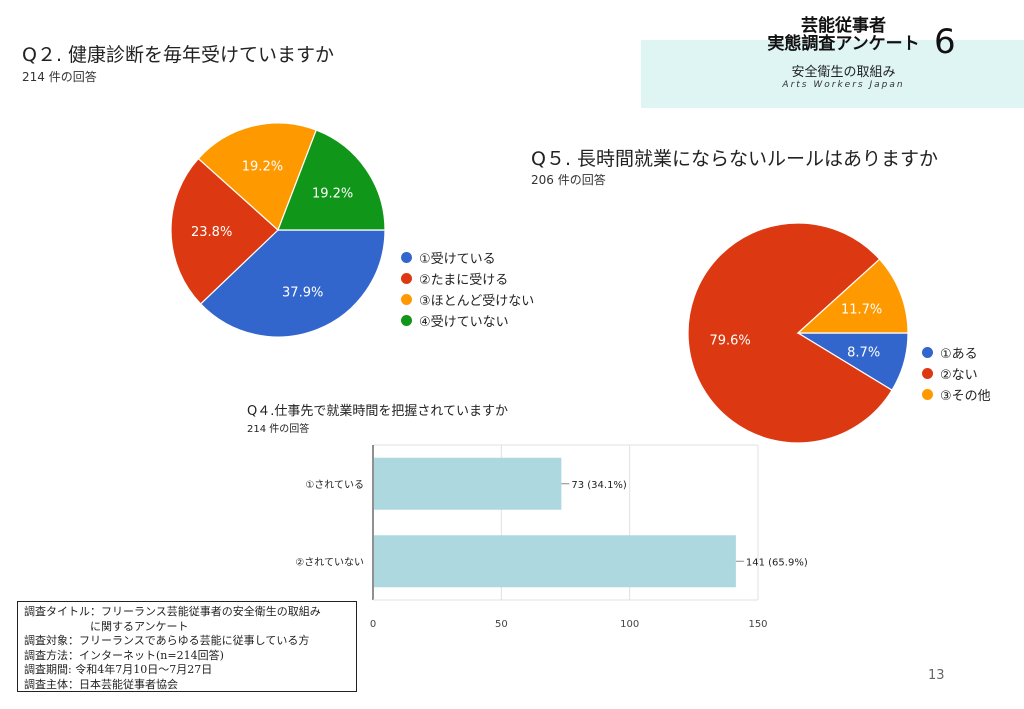 This screenshot has height=709, width=1024. I want to click on q4-tick-label-150: 150, so click(757, 624).